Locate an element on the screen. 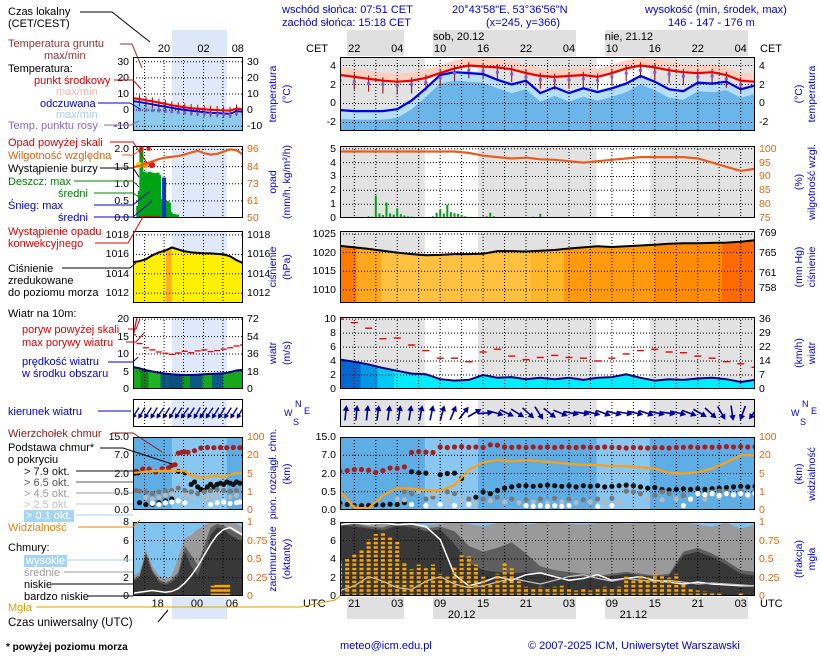 This screenshot has width=820, height=660. y-tick-left: 30 is located at coordinates (123, 62).